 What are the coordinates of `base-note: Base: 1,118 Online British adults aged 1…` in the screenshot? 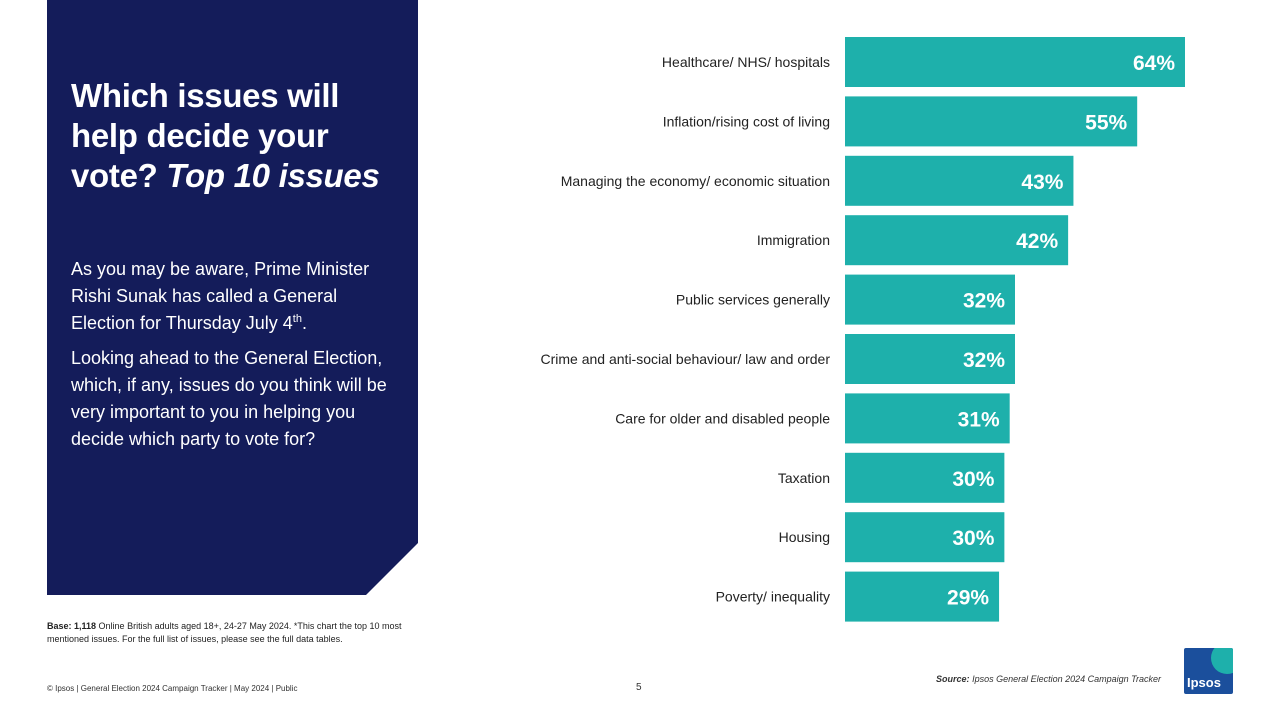 It's located at (232, 633).